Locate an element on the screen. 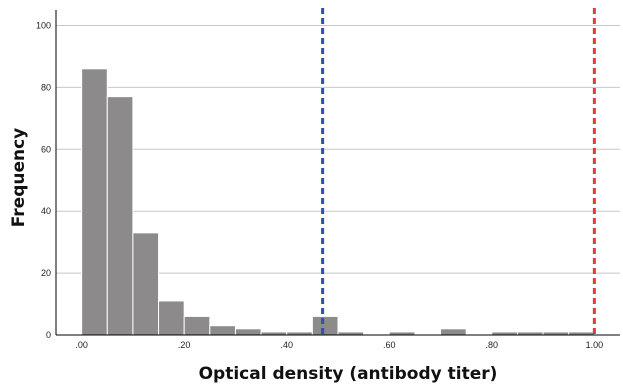  x-tick-label-5: 1.00 is located at coordinates (595, 345).